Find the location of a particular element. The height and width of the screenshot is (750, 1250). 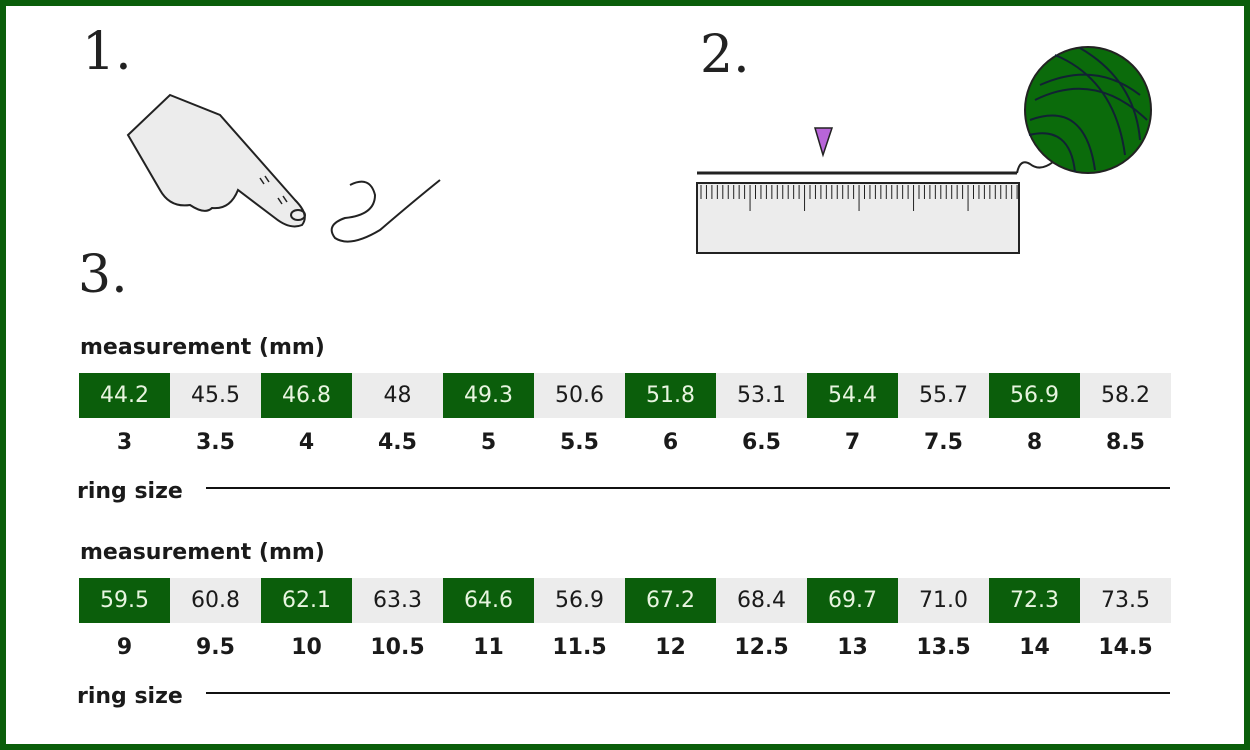

measurement-cell: 63.3 is located at coordinates (397, 600).